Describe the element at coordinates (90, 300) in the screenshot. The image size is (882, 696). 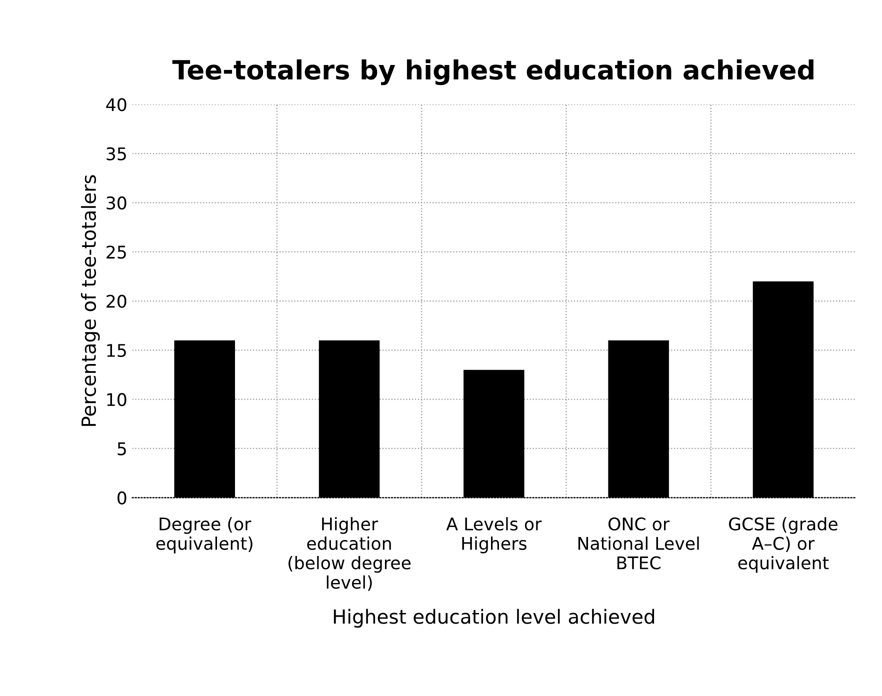
I see `y-axis-title: Percentage of tee-totalers` at that location.